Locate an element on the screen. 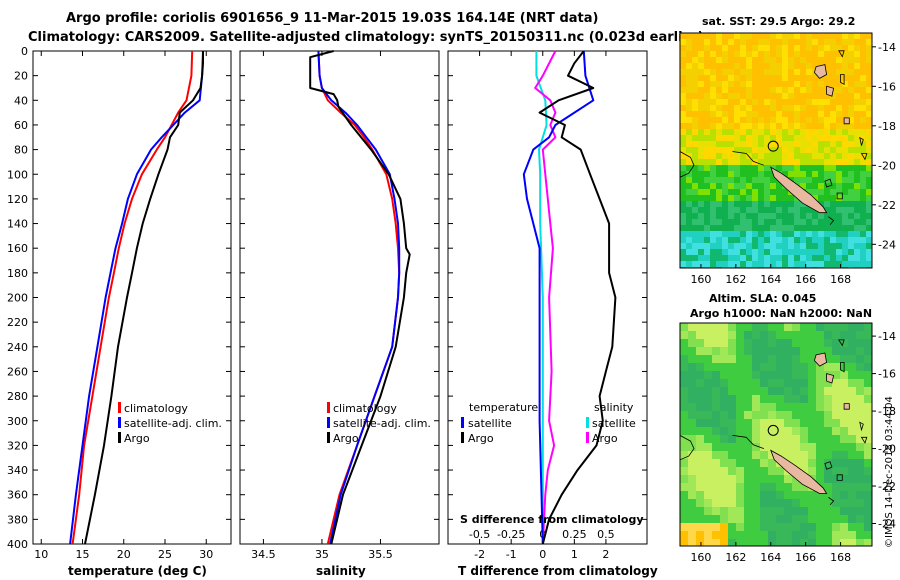  temperature-legend: climatology satellite-adj. clim. Argo is located at coordinates (170, 423).